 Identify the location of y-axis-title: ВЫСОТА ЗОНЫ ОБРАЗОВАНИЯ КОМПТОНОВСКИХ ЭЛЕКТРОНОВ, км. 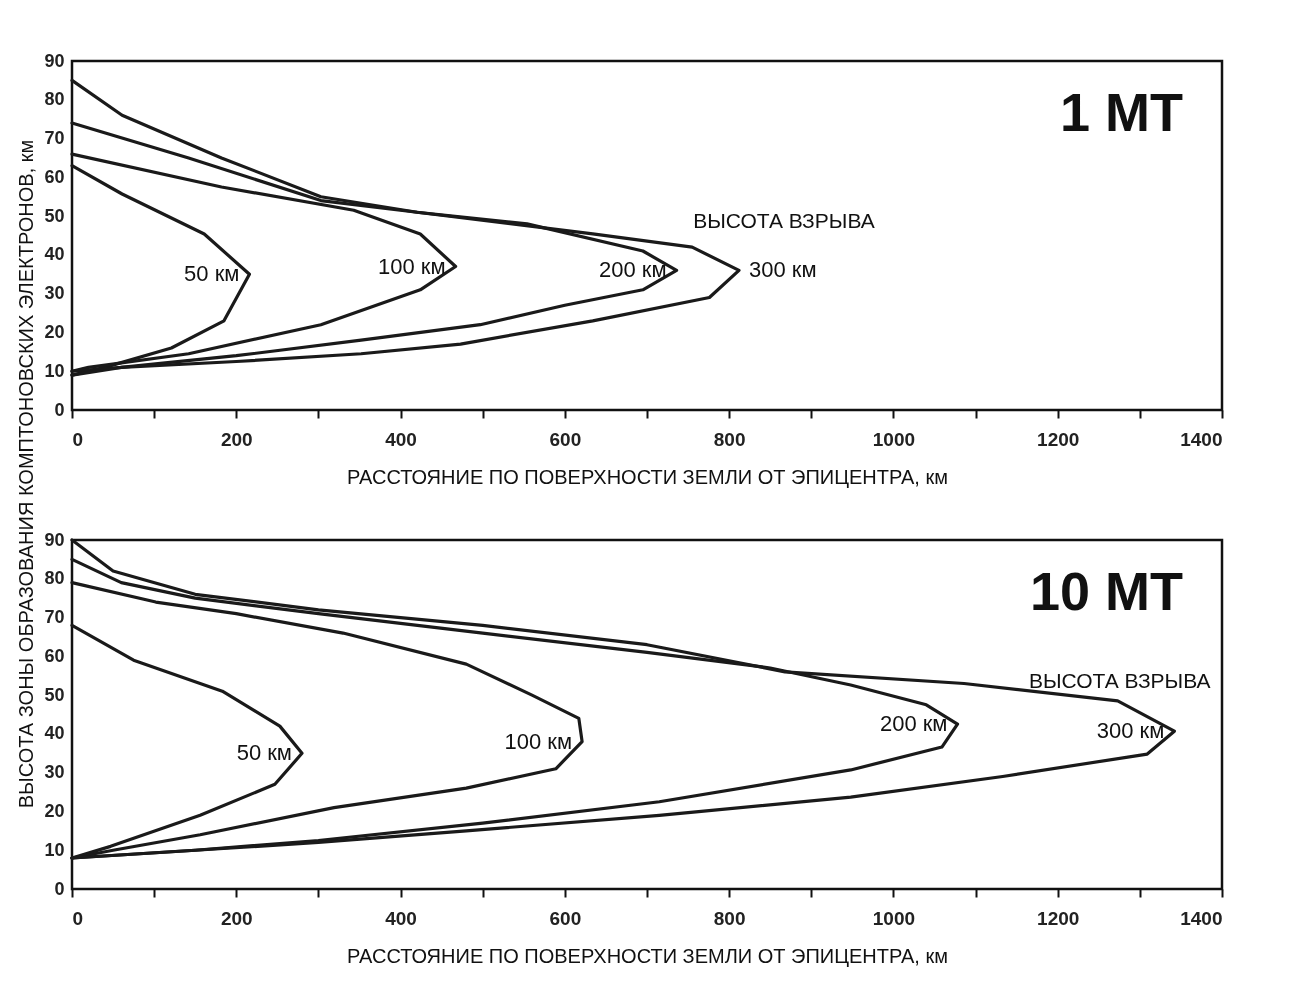
(26, 474).